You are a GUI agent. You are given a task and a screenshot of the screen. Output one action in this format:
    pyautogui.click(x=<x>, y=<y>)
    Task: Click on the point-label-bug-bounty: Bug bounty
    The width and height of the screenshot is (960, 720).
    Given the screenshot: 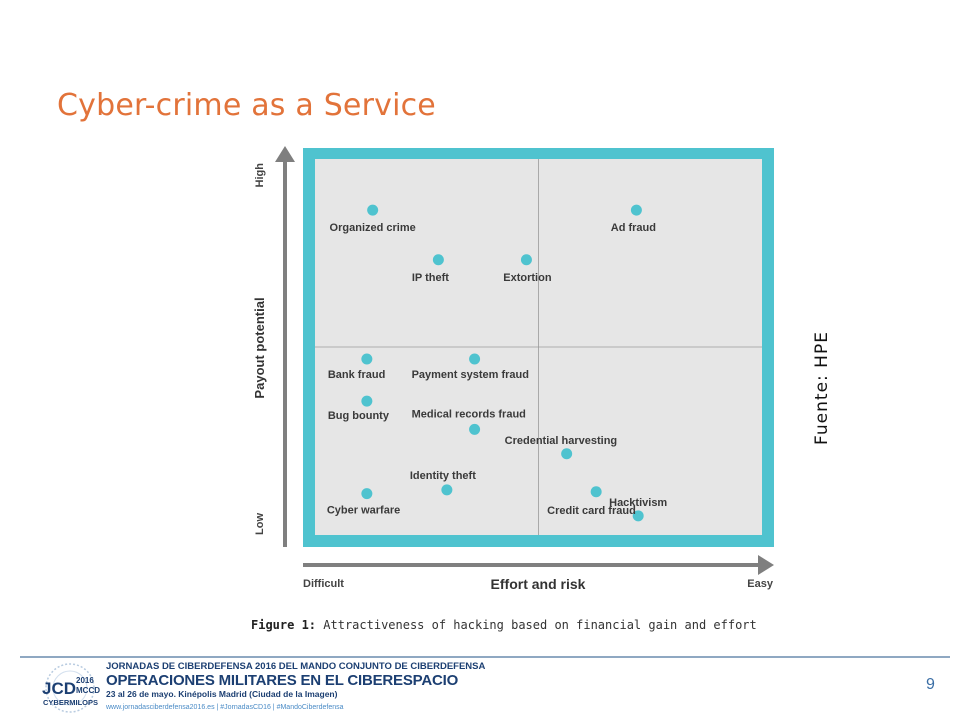 What is the action you would take?
    pyautogui.click(x=359, y=416)
    